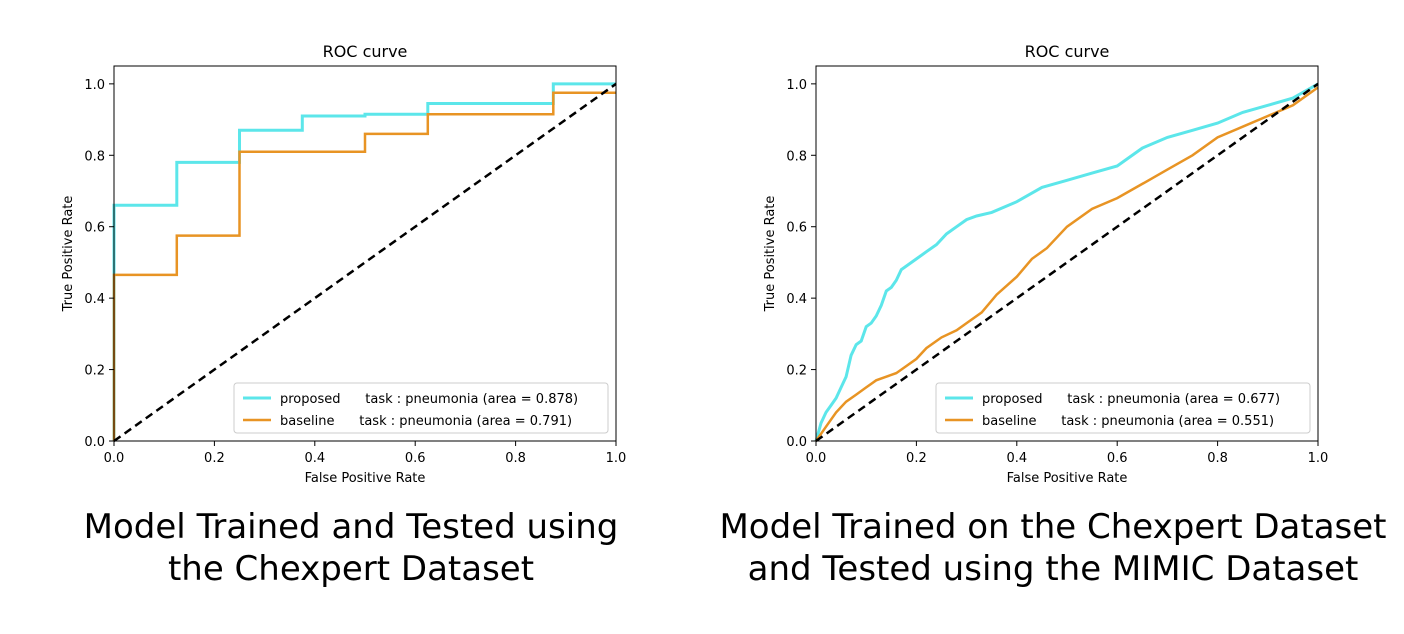  What do you see at coordinates (429, 399) in the screenshot?
I see `legend-label-proposed: proposed task : pneumonia (area = 0.878)` at bounding box center [429, 399].